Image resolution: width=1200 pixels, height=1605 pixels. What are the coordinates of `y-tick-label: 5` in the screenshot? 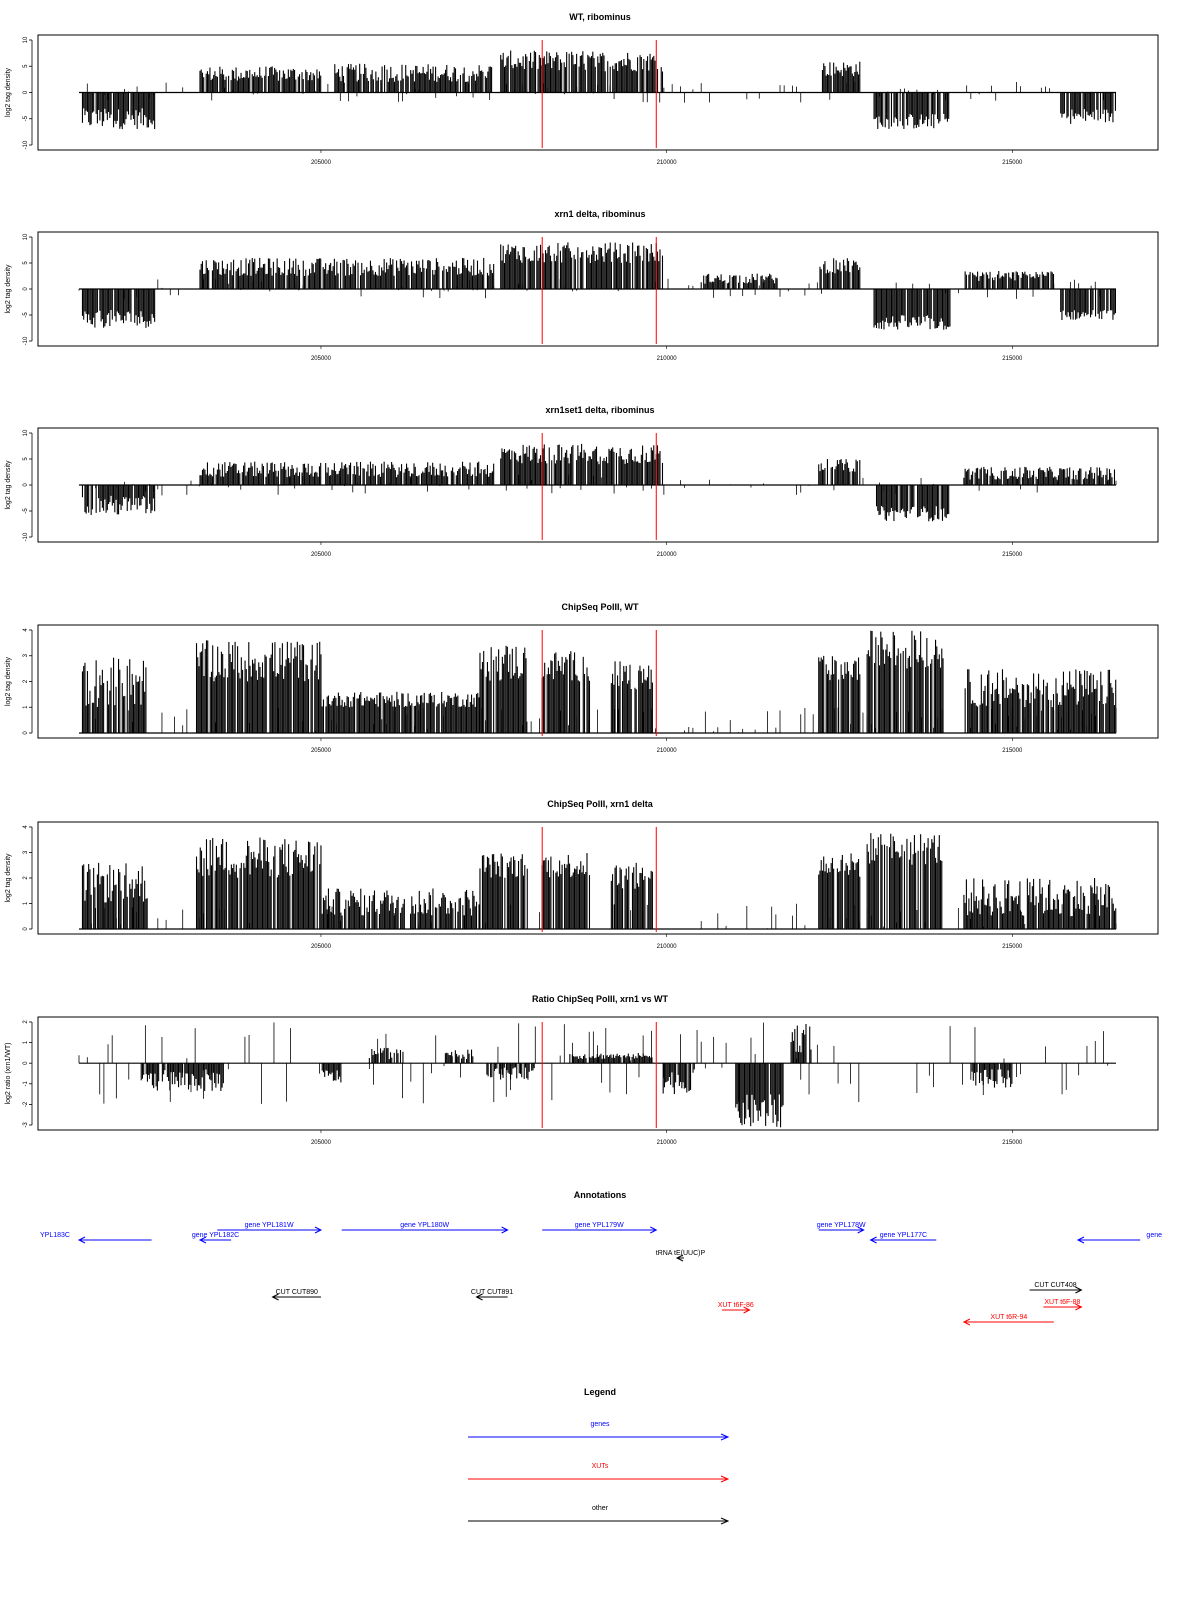 It's located at (26, 459).